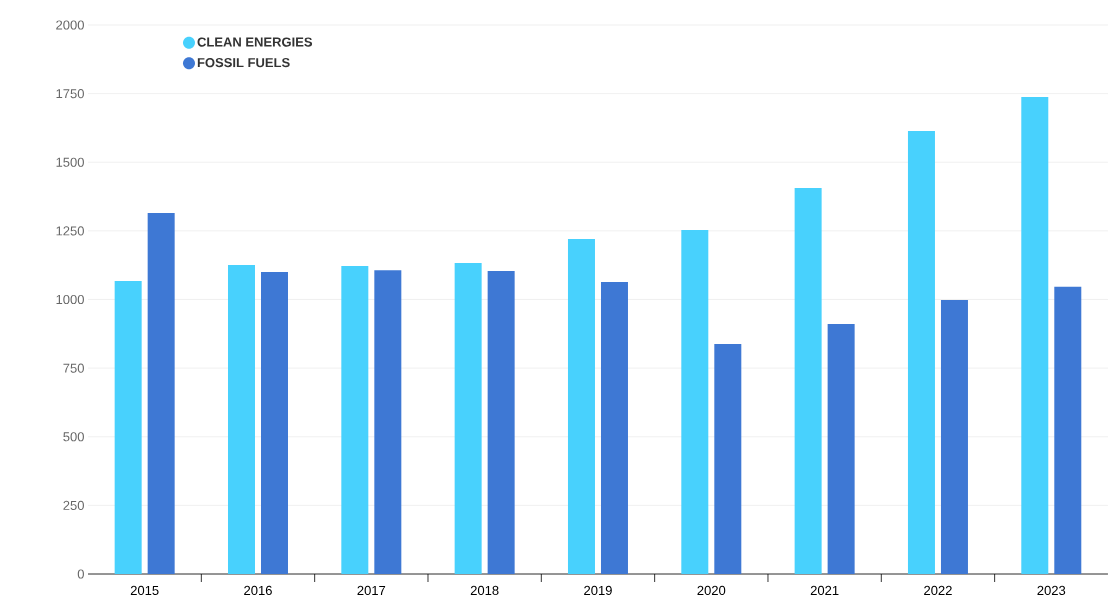  I want to click on x-tick-label: 2020, so click(711, 590).